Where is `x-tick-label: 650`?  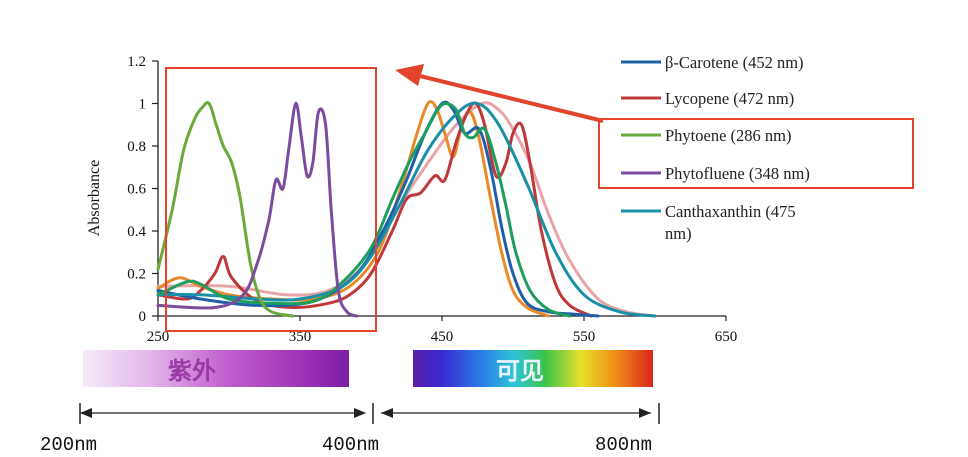 x-tick-label: 650 is located at coordinates (726, 337).